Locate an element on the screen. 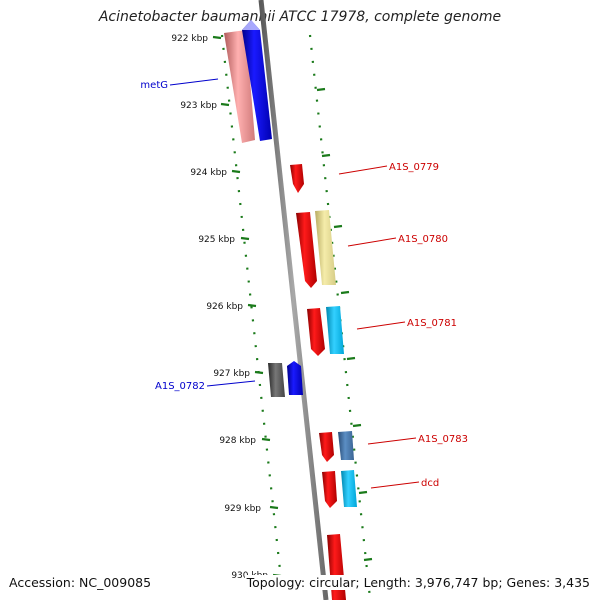 This screenshot has width=600, height=600. A1S_0782-feature is located at coordinates (285, 379).